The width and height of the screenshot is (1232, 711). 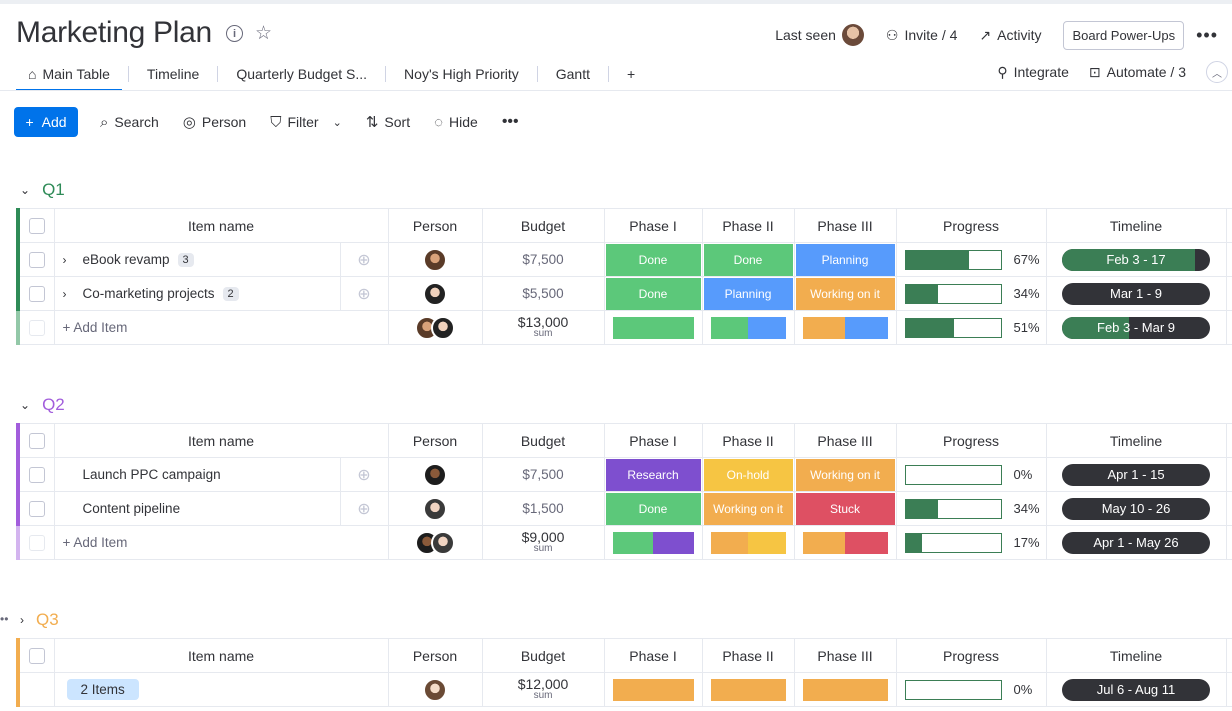 What do you see at coordinates (4, 619) in the screenshot?
I see `group-drag-handle-icon: ••` at bounding box center [4, 619].